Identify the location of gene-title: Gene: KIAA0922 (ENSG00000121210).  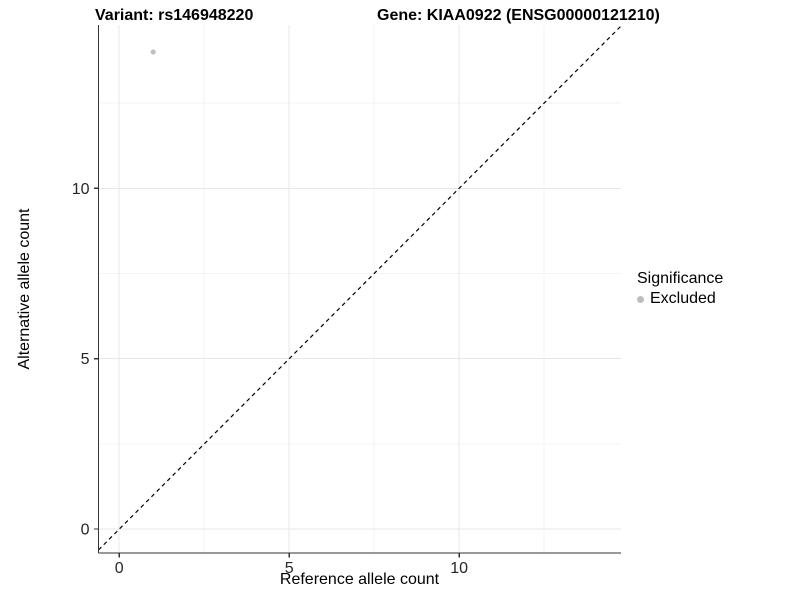
(518, 15).